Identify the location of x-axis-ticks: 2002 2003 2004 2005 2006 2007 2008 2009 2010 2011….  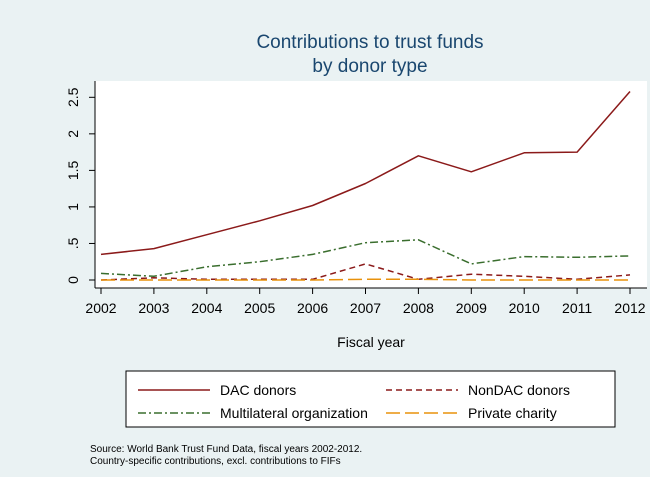
(365, 302).